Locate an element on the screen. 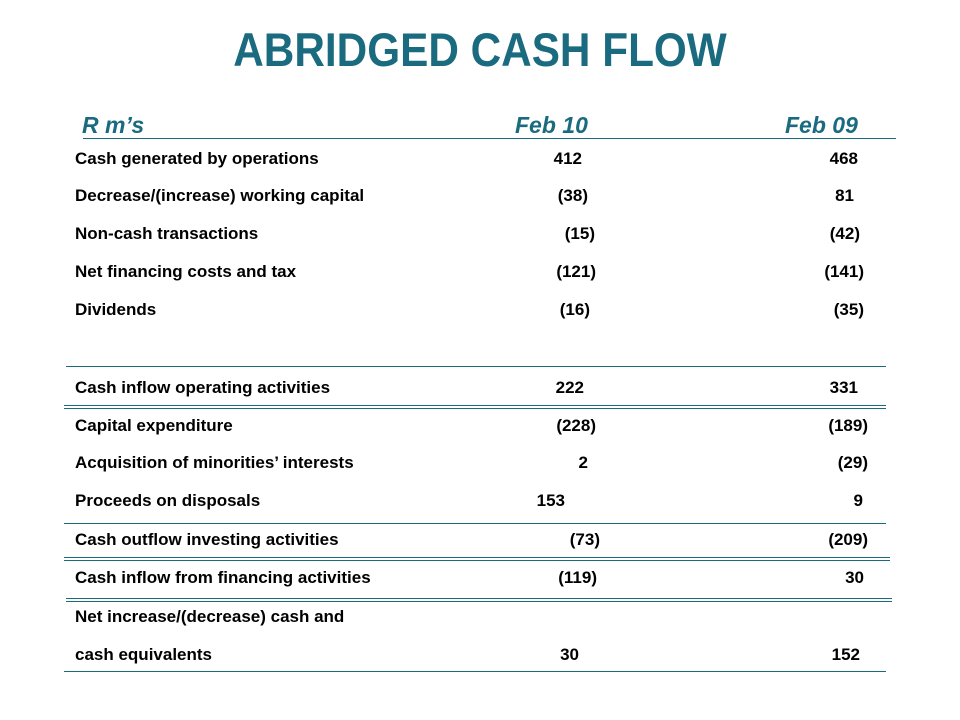 The height and width of the screenshot is (720, 960). value-feb09: (35) is located at coordinates (848, 309).